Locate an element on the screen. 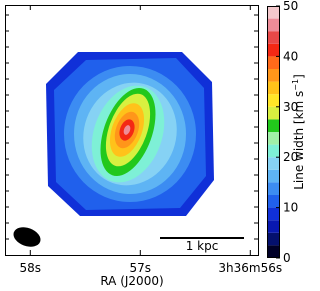 The height and width of the screenshot is (291, 320). beam is located at coordinates (27, 237).